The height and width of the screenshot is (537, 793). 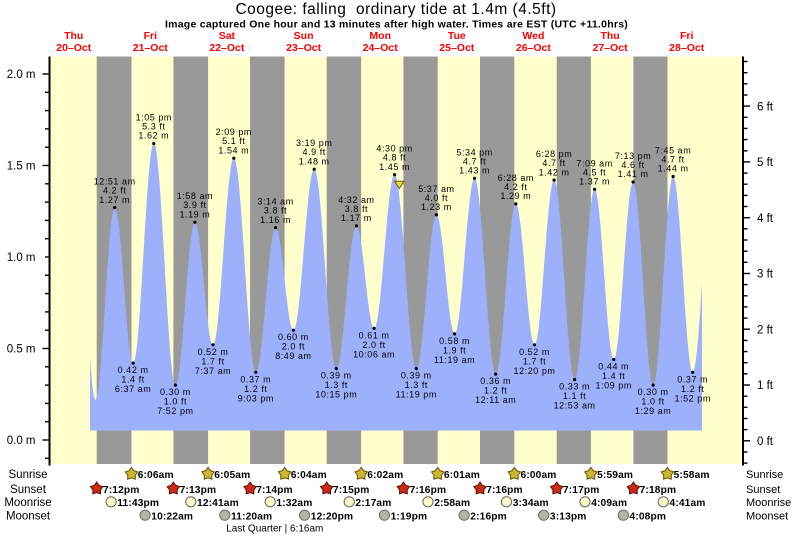 What do you see at coordinates (534, 48) in the screenshot?
I see `svg-text: 26–Oct` at bounding box center [534, 48].